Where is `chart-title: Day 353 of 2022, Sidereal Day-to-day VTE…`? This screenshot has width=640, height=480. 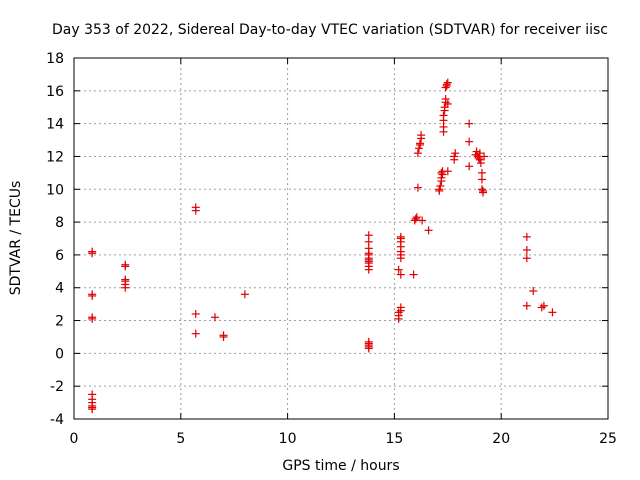
chart-title: Day 353 of 2022, Sidereal Day-to-day VTE… is located at coordinates (330, 30).